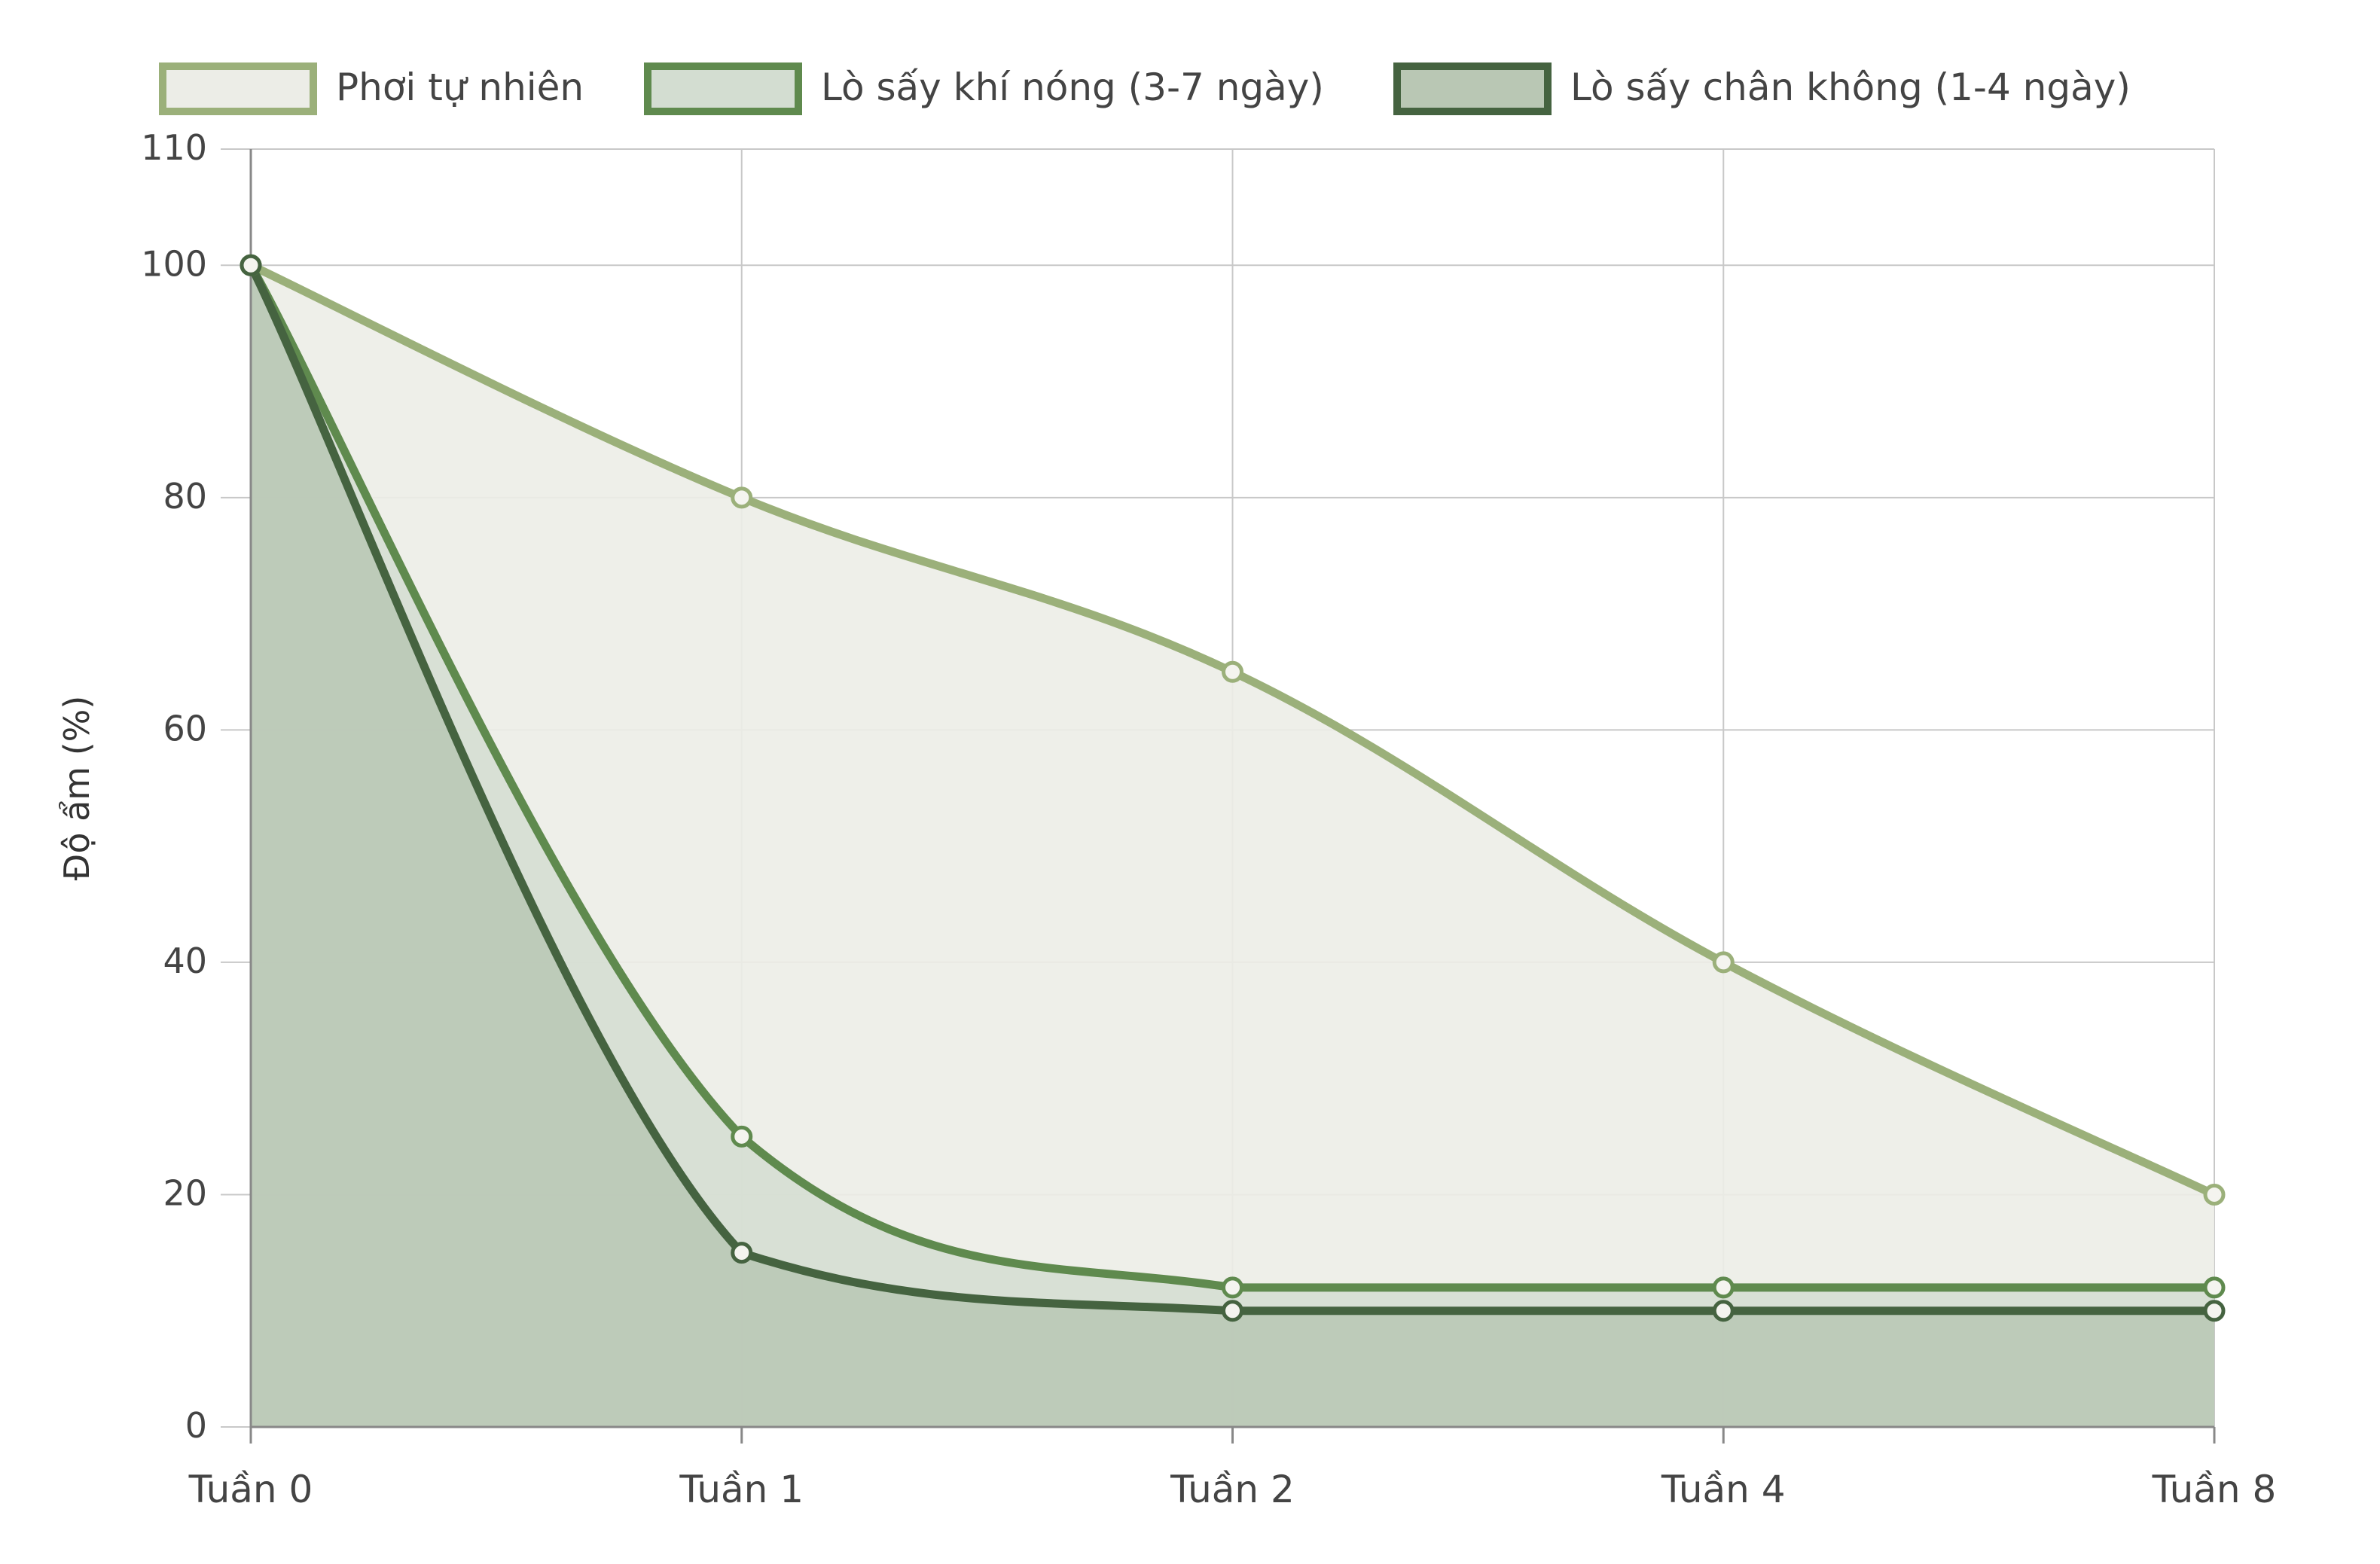  I want to click on x-tick-label: Tuần 1, so click(741, 1489).